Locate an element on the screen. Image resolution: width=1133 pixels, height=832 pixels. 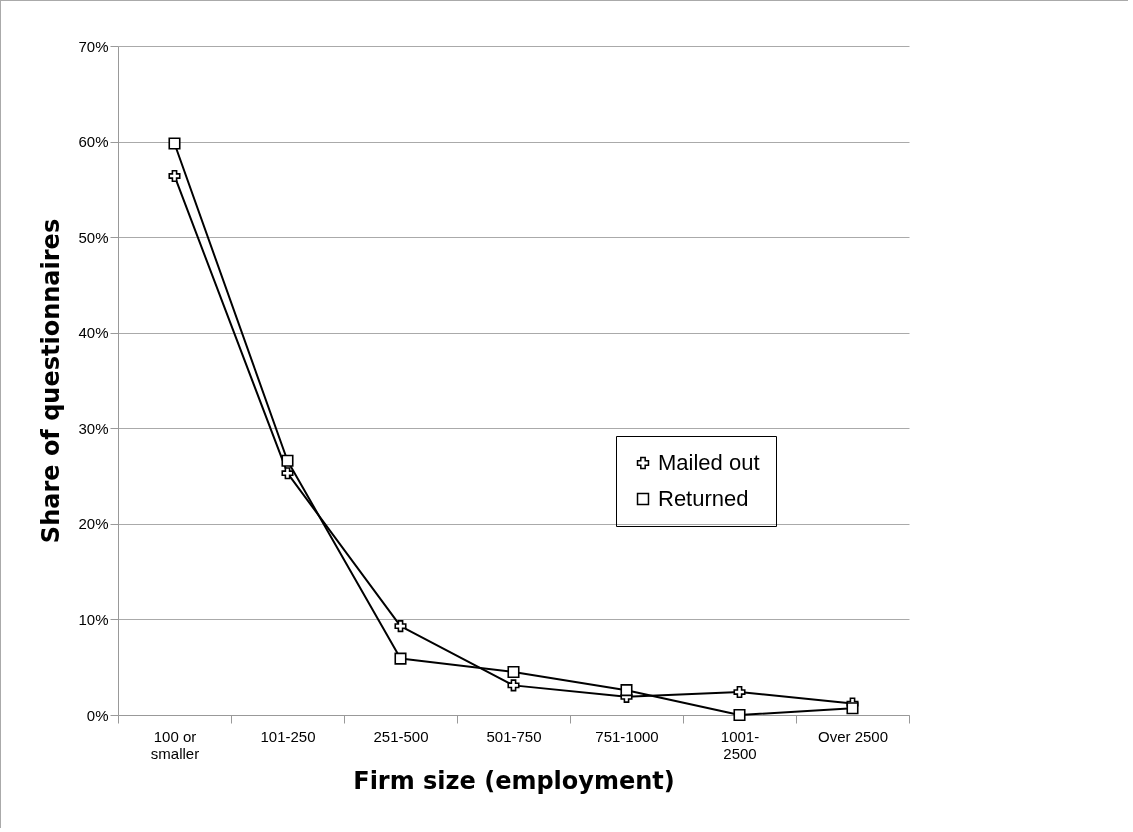
x-tick-label: 501-750 is located at coordinates (514, 736).